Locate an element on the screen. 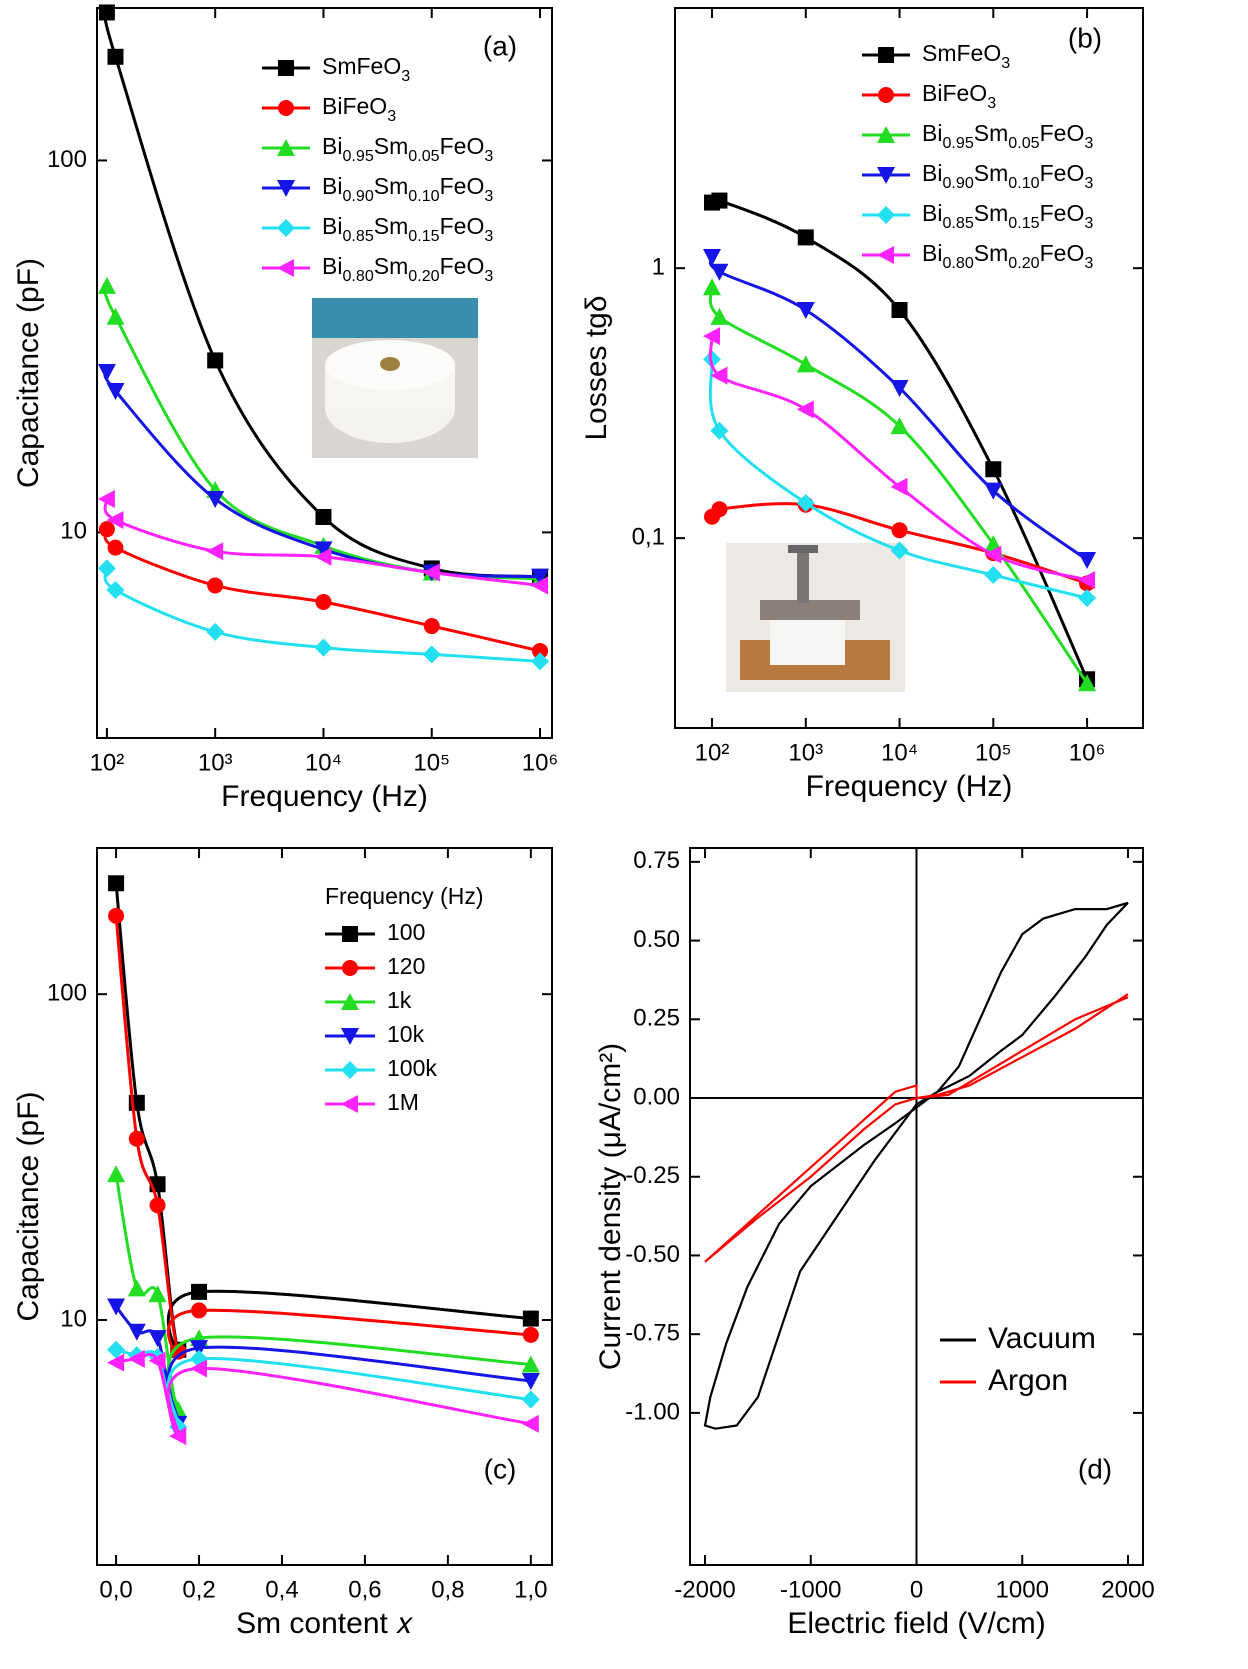 The image size is (1248, 1669). legend-label: Argon is located at coordinates (1028, 1380).